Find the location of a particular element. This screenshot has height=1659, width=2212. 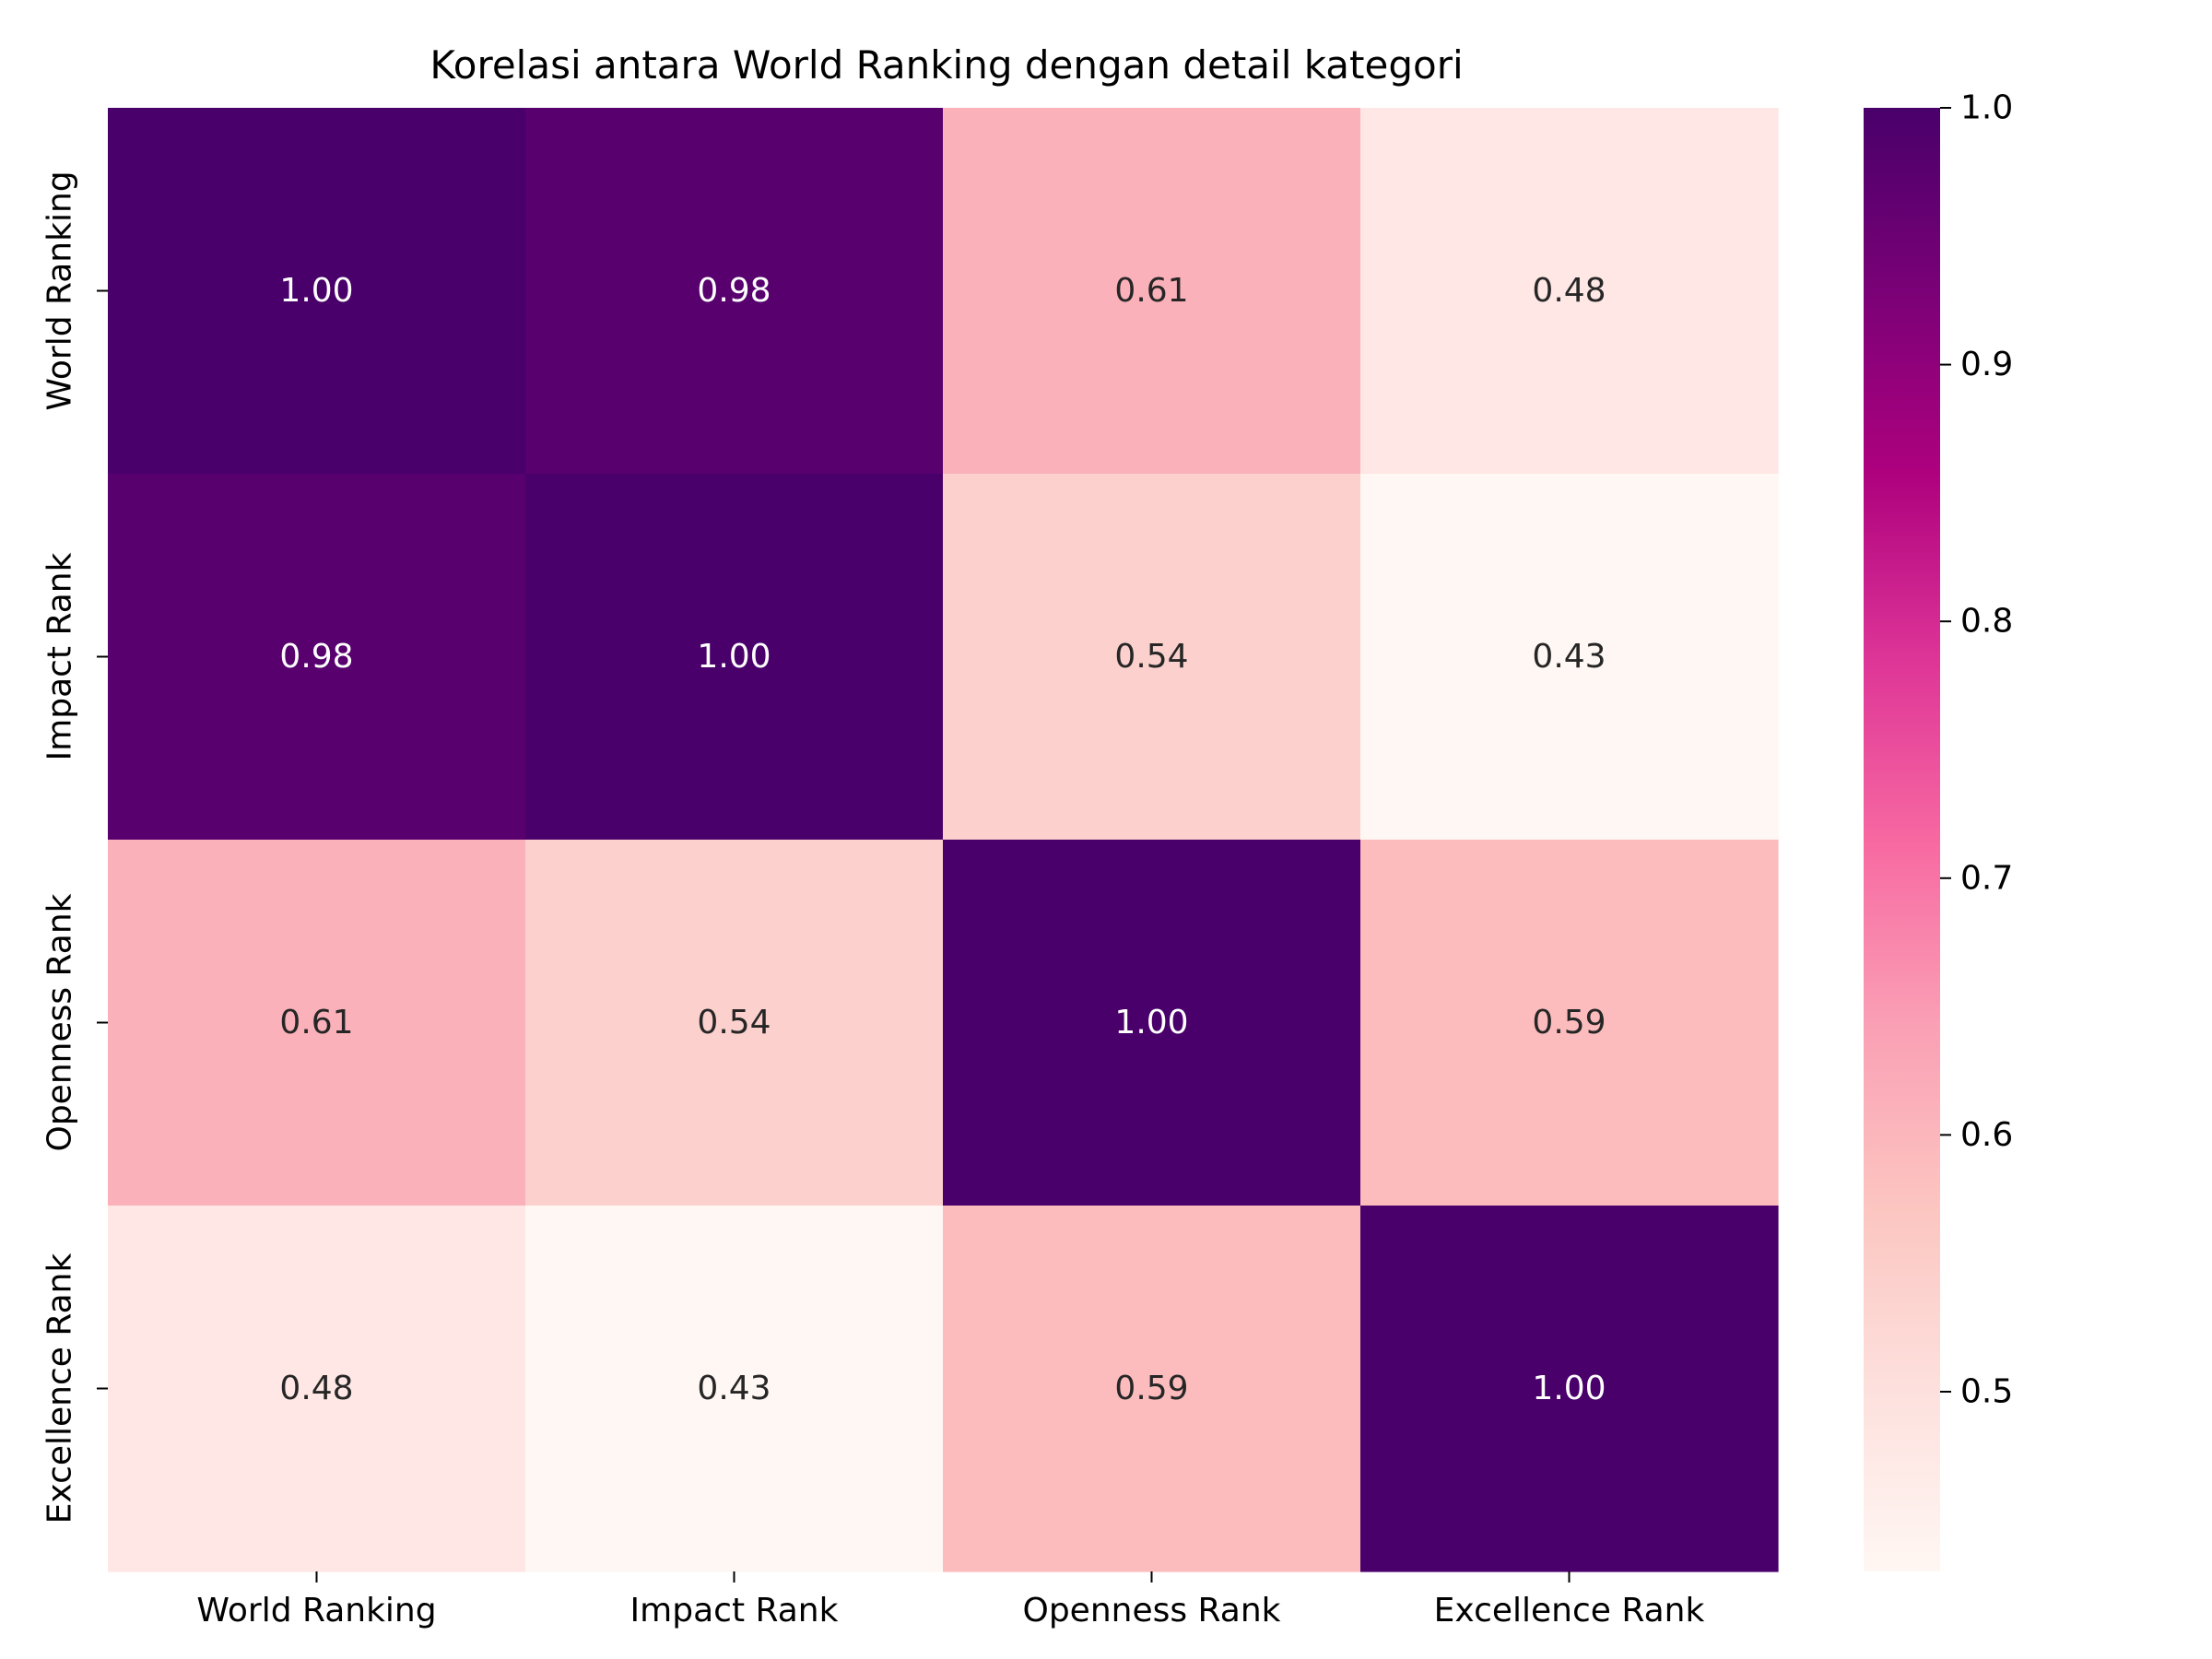

cell-value-label-2-2: 1.00 is located at coordinates (1151, 1022).